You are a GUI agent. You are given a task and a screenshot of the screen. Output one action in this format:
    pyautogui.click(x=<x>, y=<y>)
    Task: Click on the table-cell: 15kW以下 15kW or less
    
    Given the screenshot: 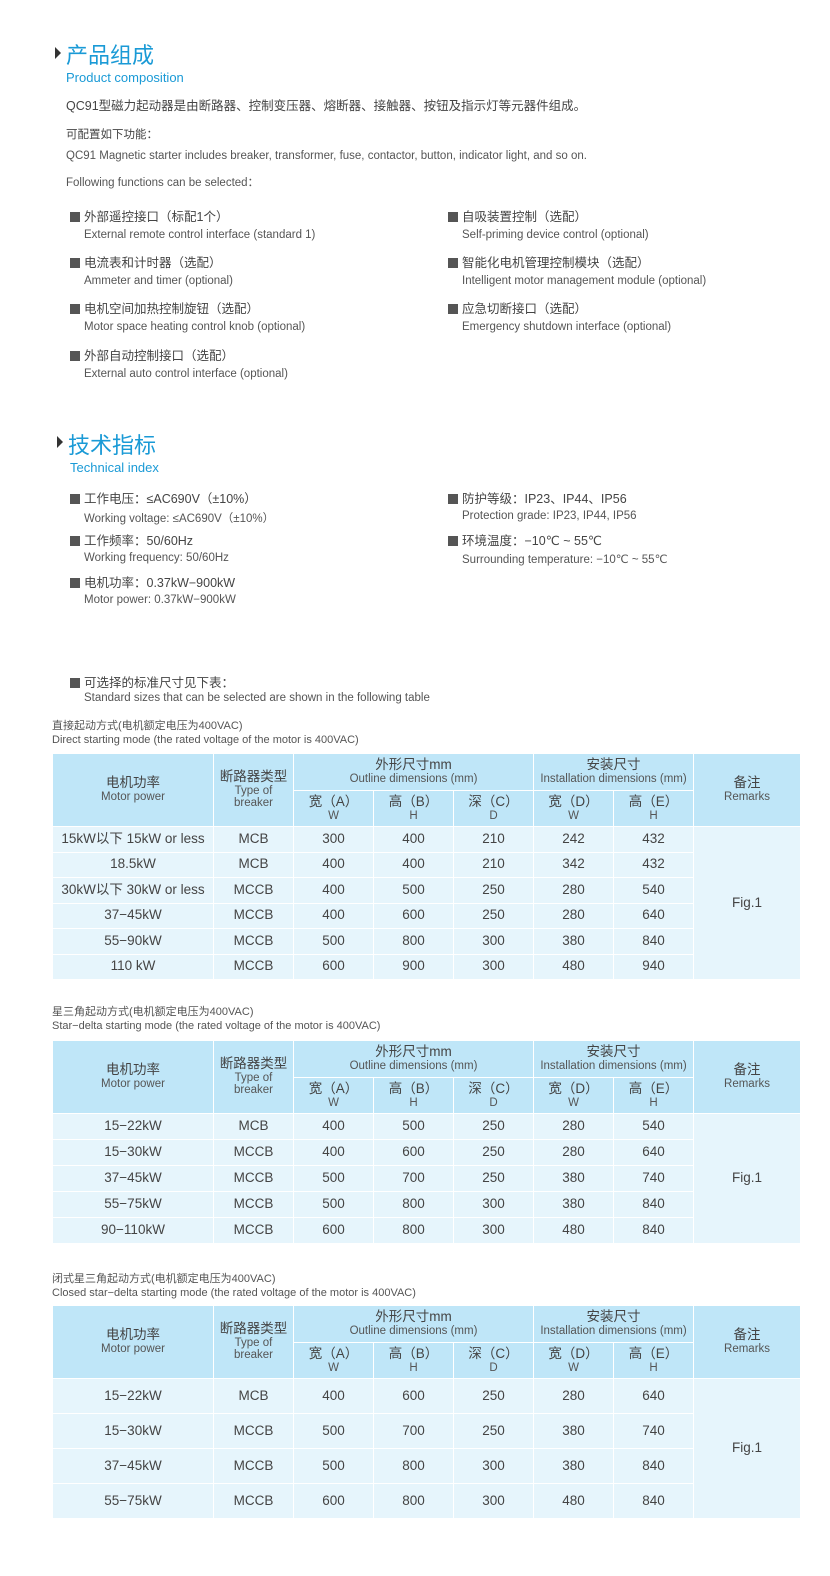 What is the action you would take?
    pyautogui.click(x=133, y=839)
    